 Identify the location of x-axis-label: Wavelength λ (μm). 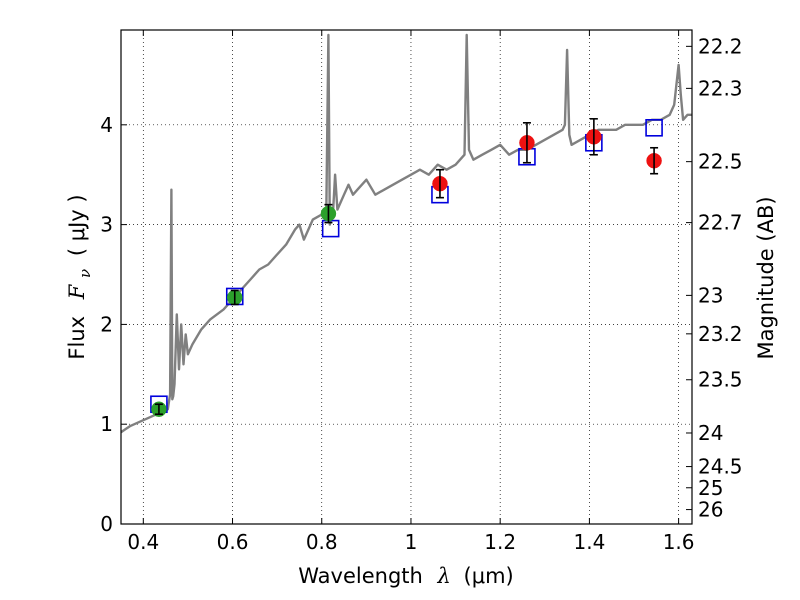
(405, 576).